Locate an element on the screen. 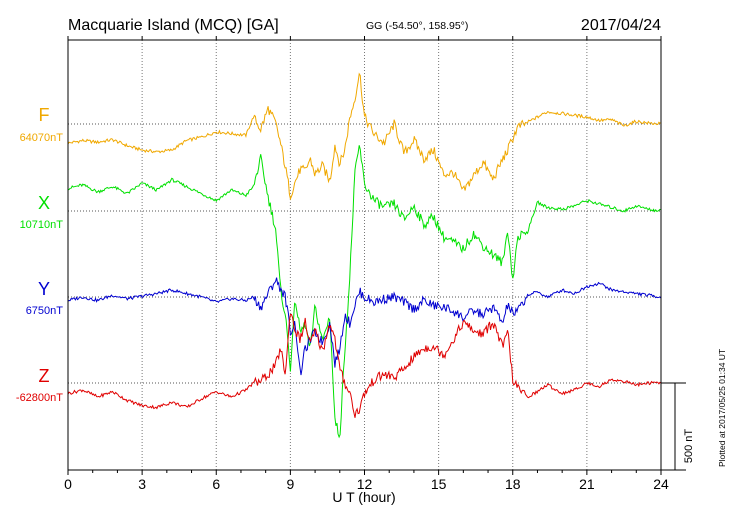  series-name-f: F is located at coordinates (44, 115).